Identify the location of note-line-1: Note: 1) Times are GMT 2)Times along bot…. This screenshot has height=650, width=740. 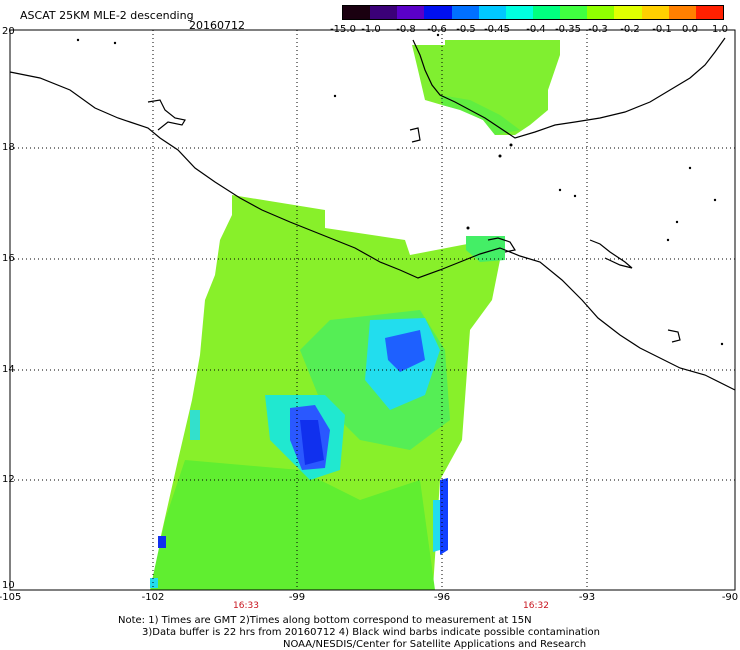
(325, 620).